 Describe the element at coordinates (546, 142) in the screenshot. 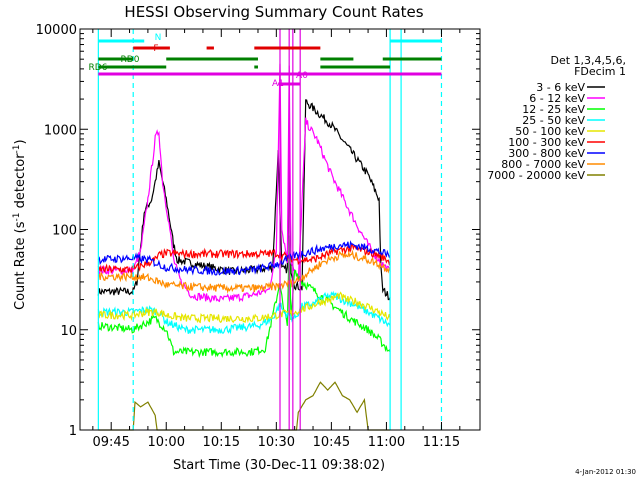

I see `legend-label-5: 100 - 300 keV` at that location.